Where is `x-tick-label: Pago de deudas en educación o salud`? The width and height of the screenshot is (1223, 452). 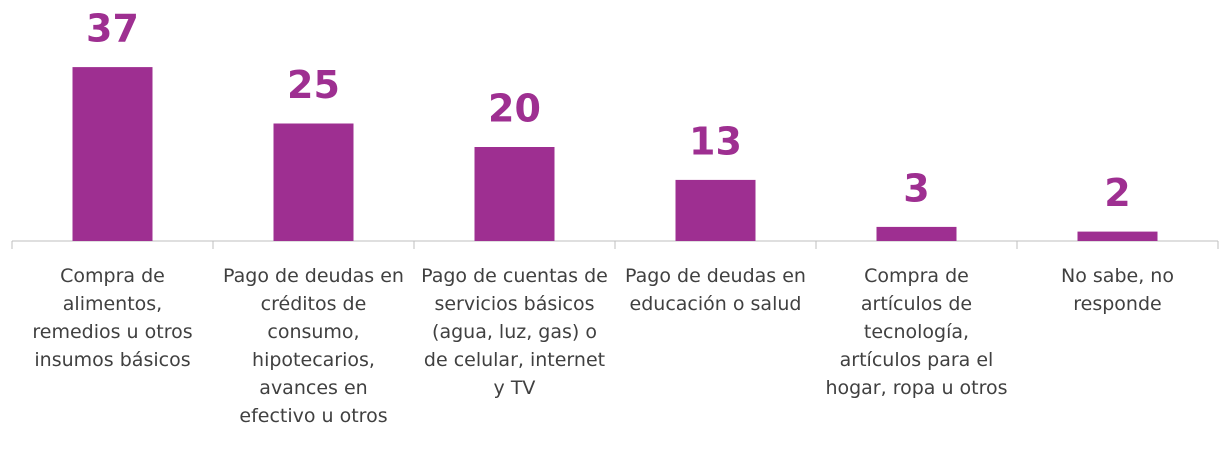 x-tick-label: Pago de deudas en educación o salud is located at coordinates (715, 290).